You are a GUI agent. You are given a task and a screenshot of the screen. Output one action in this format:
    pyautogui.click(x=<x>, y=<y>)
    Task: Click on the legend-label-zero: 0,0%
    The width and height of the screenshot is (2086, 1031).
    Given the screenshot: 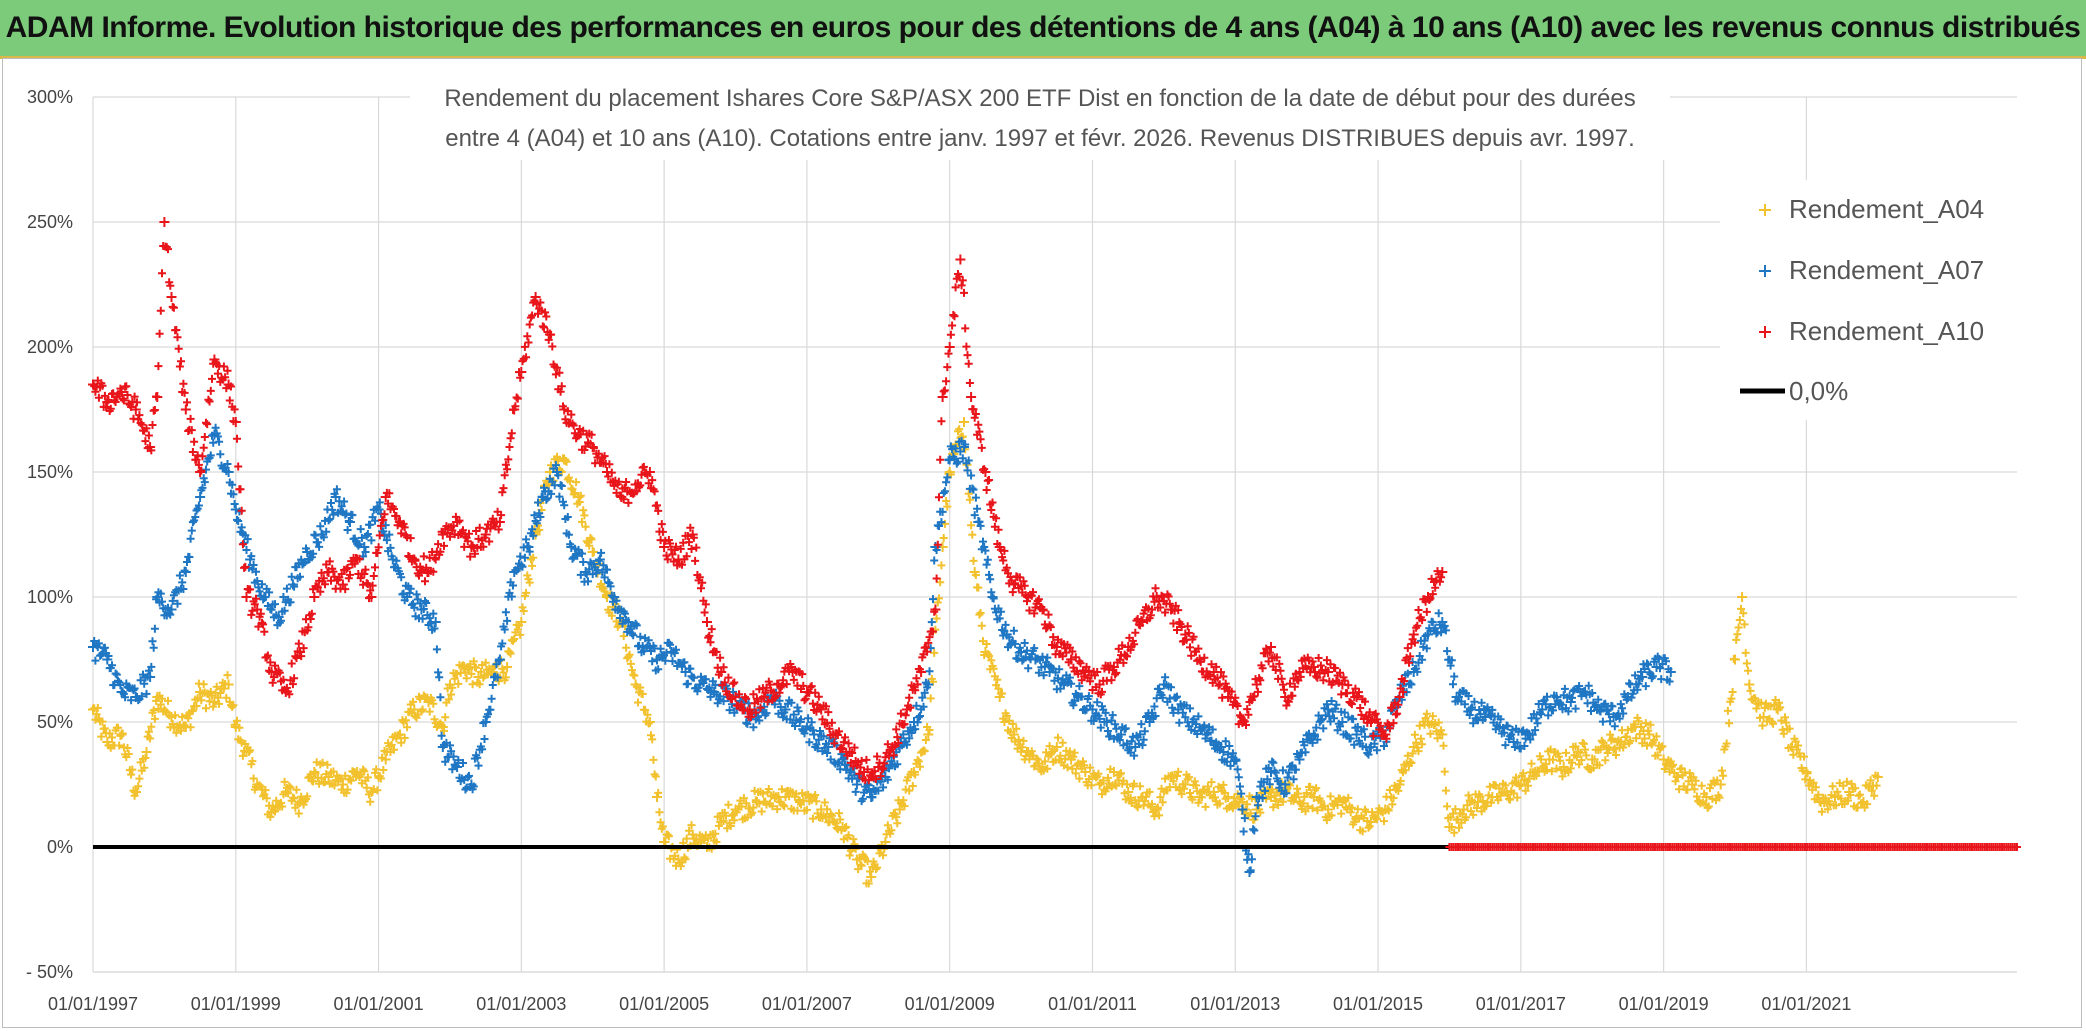 What is the action you would take?
    pyautogui.click(x=1818, y=391)
    